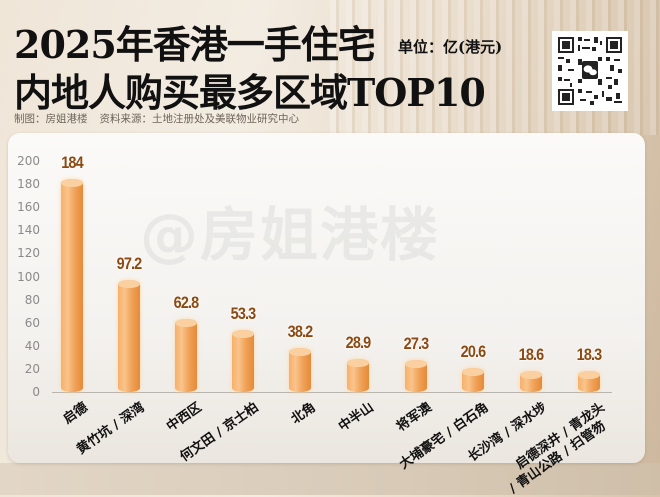  Describe the element at coordinates (186, 303) in the screenshot. I see `bar-value-label: 62.8` at that location.